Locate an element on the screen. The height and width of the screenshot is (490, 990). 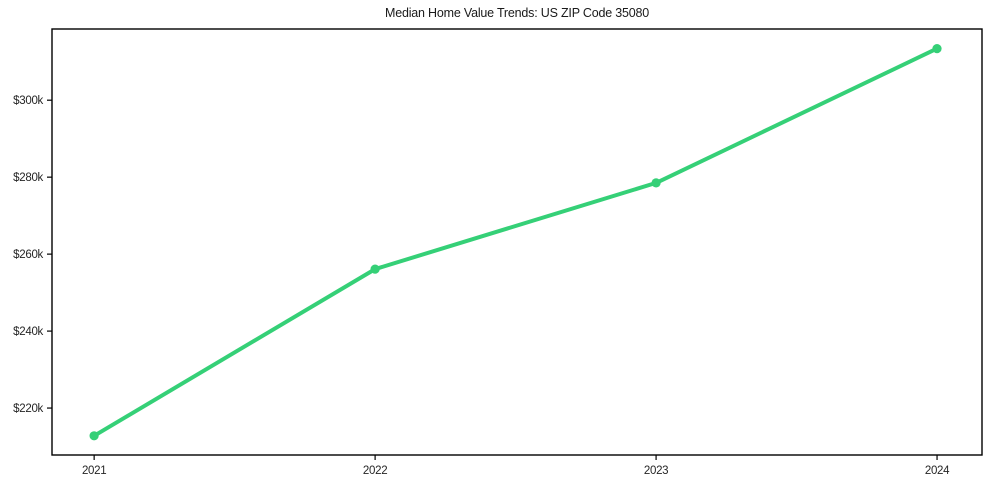
y-tick-label: $240k is located at coordinates (28, 332).